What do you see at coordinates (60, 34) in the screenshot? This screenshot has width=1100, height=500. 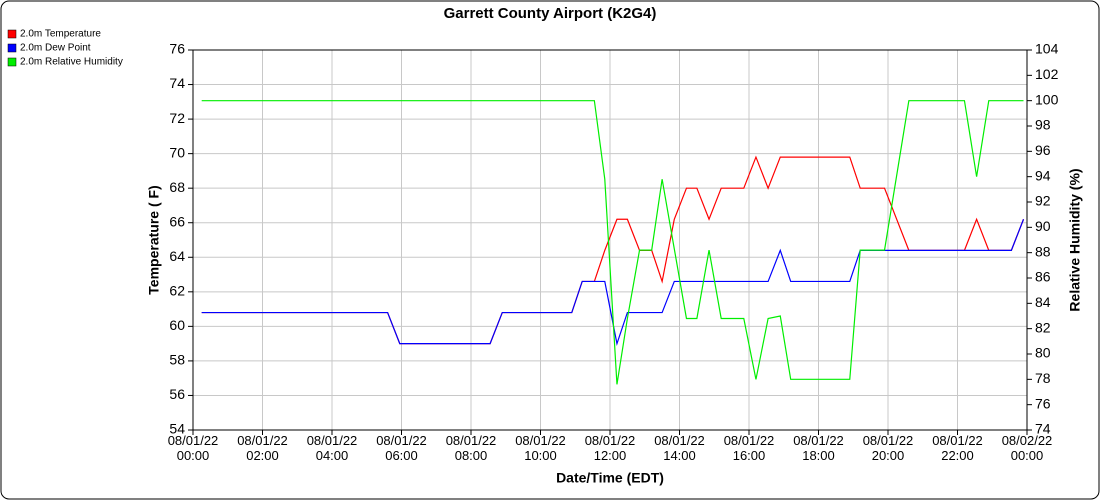 I see `legend-label: 2.0m Temperature` at bounding box center [60, 34].